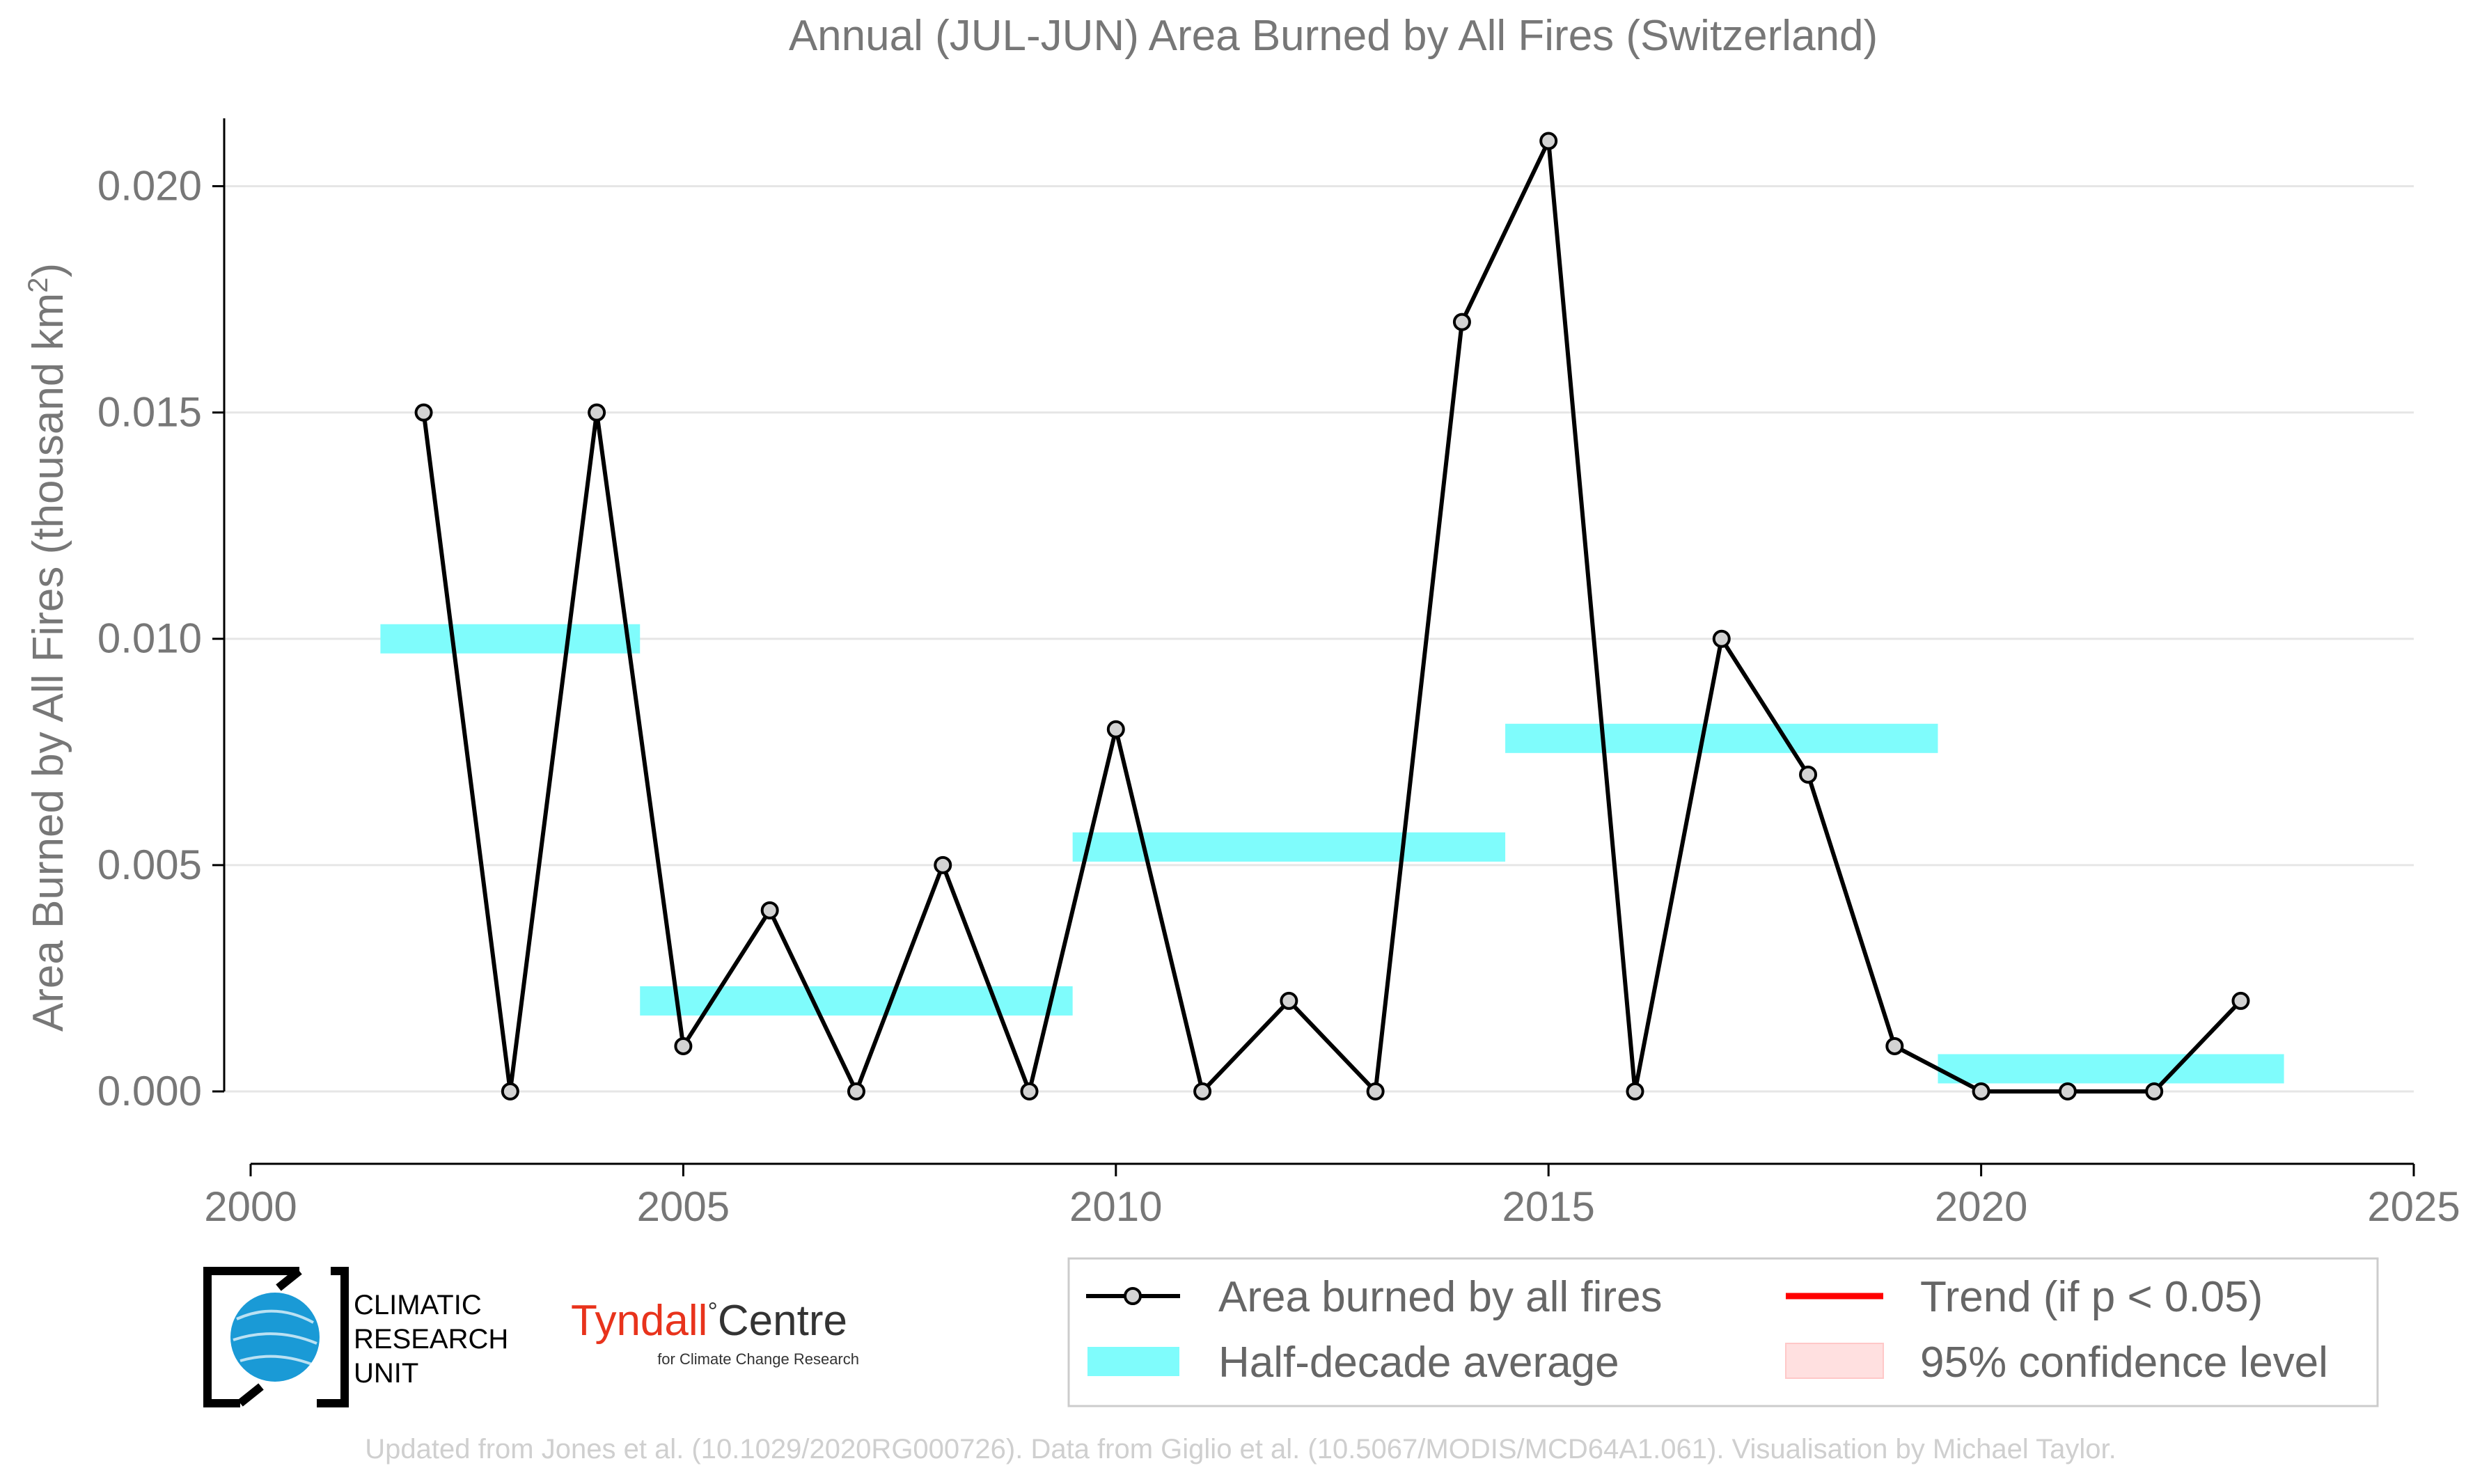 The image size is (2482, 1484). What do you see at coordinates (639, 1321) in the screenshot?
I see `tyndall-name: Tyndall` at bounding box center [639, 1321].